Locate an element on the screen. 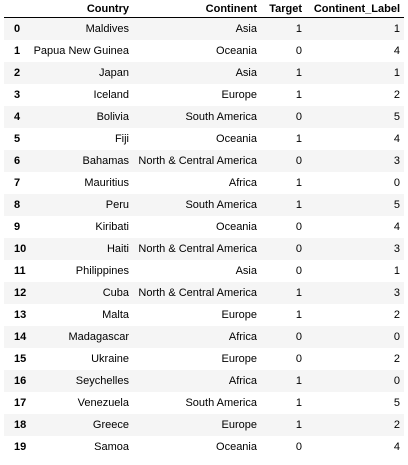  header-row: Country Continent Target Continent_Label is located at coordinates (204, 9).